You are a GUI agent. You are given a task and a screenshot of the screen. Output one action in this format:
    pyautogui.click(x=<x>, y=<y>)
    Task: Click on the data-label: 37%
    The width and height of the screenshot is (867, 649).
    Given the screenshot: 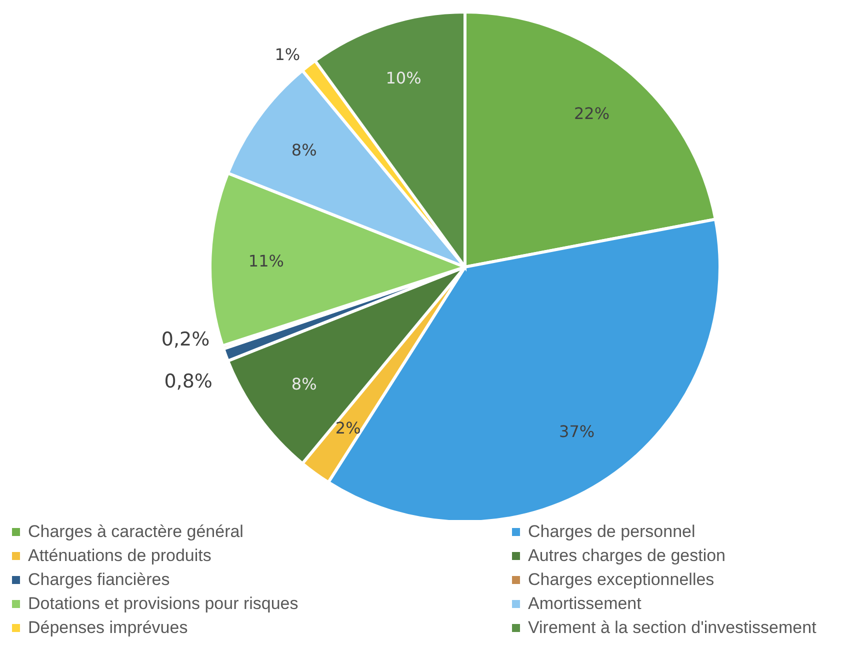 What is the action you would take?
    pyautogui.click(x=577, y=432)
    